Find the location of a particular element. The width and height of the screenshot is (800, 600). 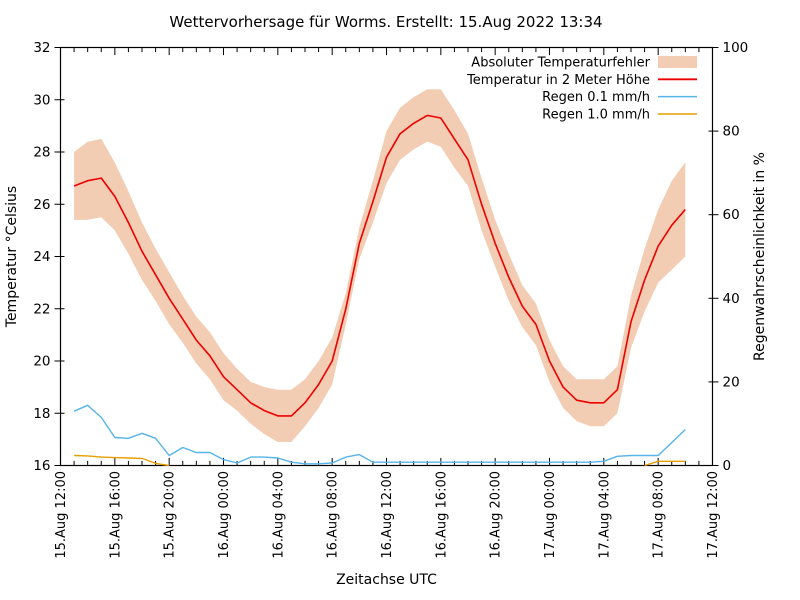

y-left-tick-label: 26 is located at coordinates (41, 205).